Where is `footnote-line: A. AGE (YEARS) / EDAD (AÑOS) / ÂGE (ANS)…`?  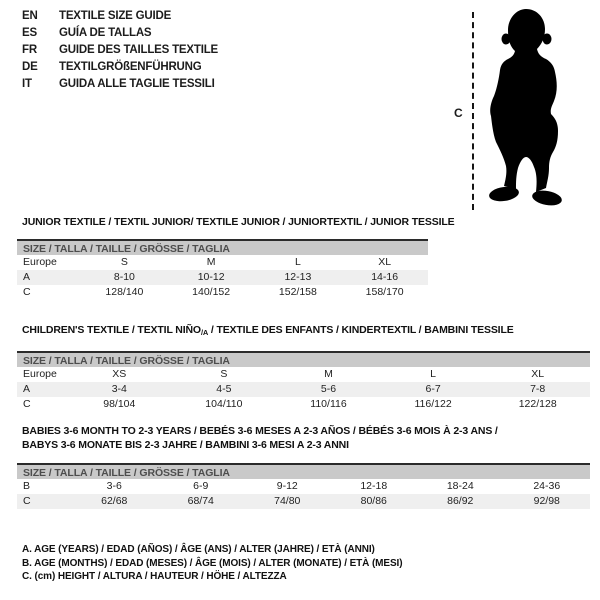
footnote-line: A. AGE (YEARS) / EDAD (AÑOS) / ÂGE (ANS)… is located at coordinates (198, 549).